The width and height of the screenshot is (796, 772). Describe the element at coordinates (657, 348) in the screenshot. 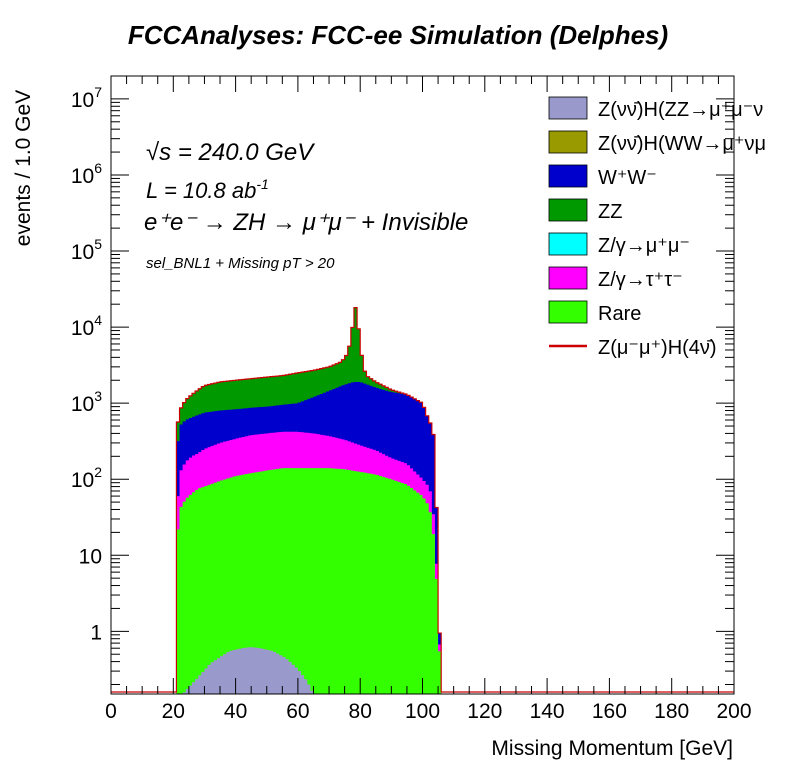

I see `legend-label-7: Z(μ⁻μ⁺)H(4ν̄)` at that location.